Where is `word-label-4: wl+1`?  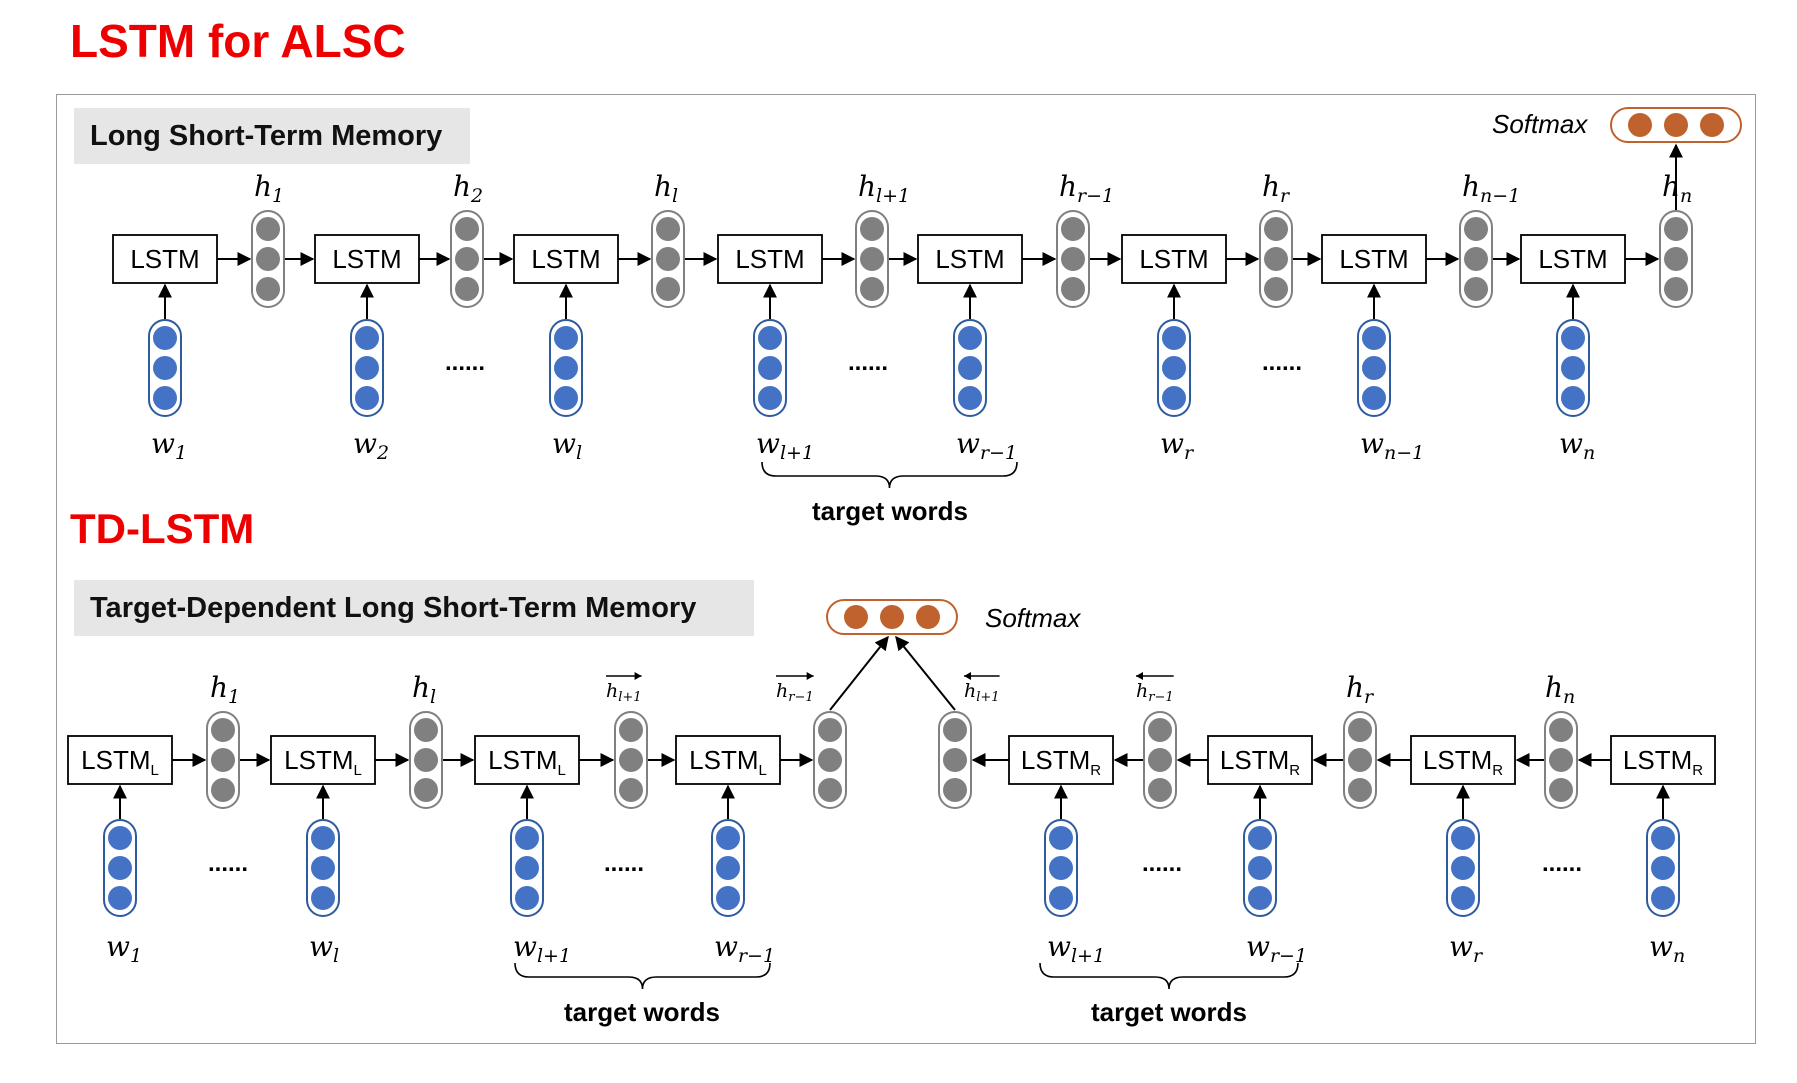
word-label-4: wl+1 is located at coordinates (785, 445).